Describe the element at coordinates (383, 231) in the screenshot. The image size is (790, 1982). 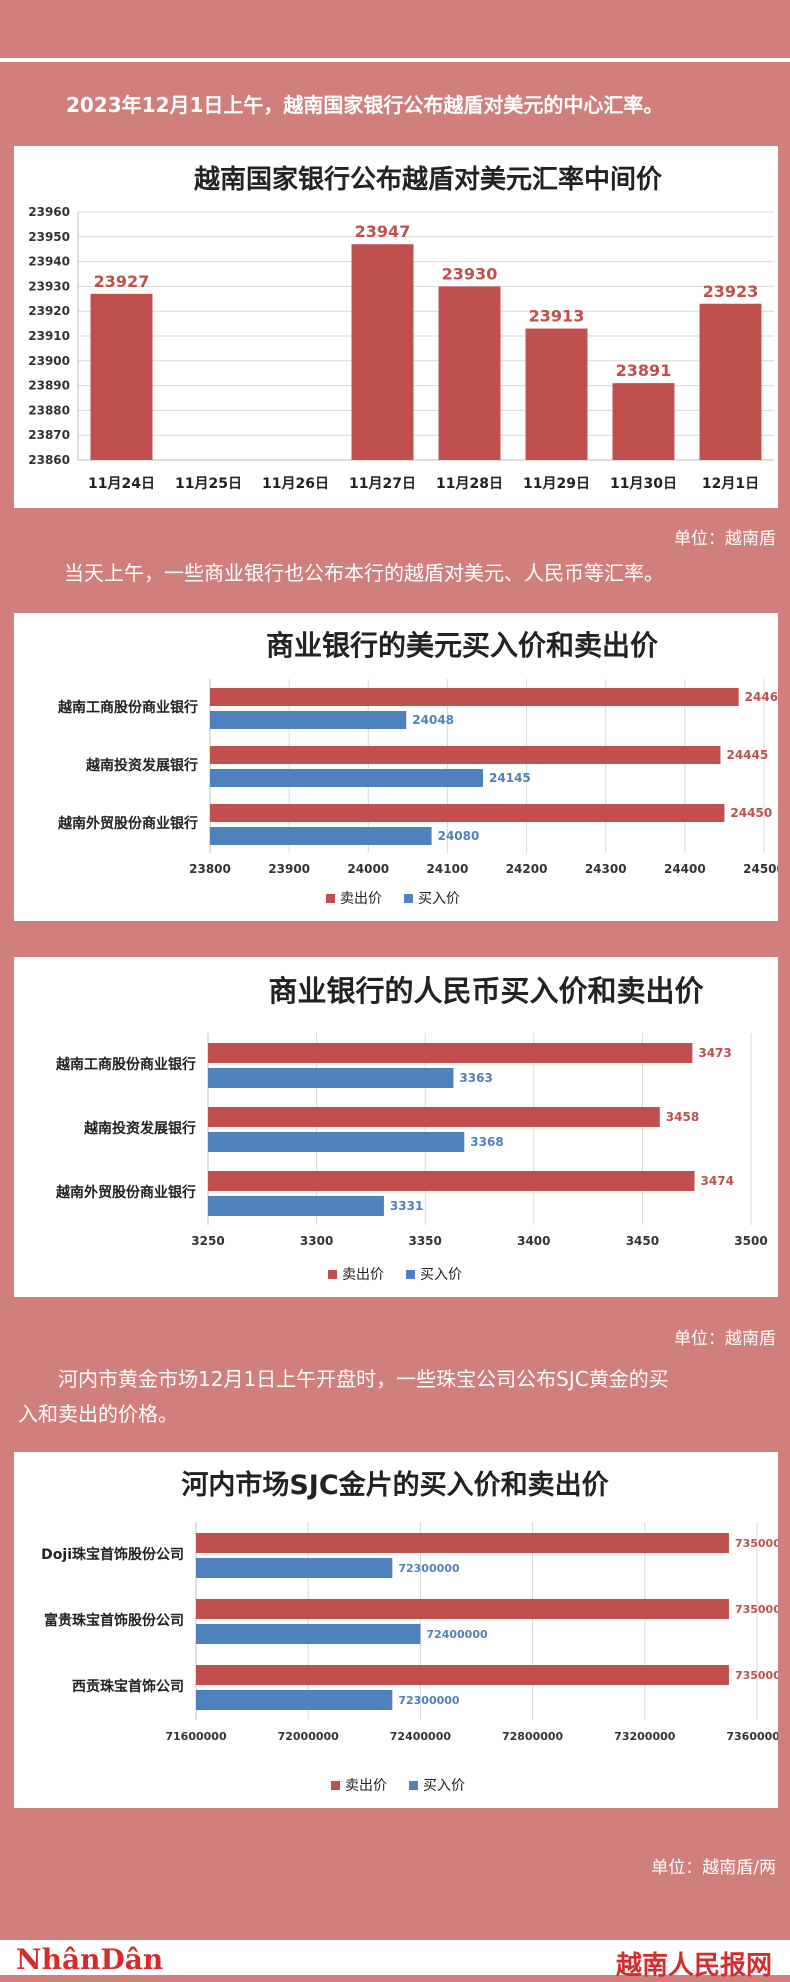
I see `data-label: 23947` at that location.